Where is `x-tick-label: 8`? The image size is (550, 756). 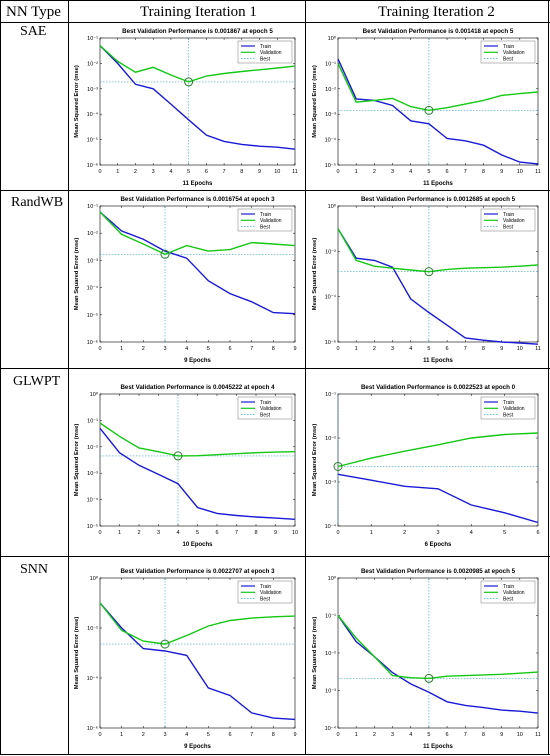
x-tick-label: 8 is located at coordinates (273, 349).